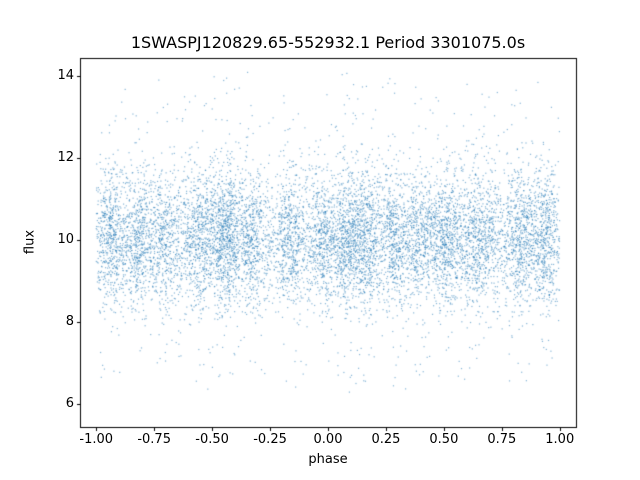 The image size is (640, 480). What do you see at coordinates (270, 439) in the screenshot?
I see `x-tick-label: -0.25` at bounding box center [270, 439].